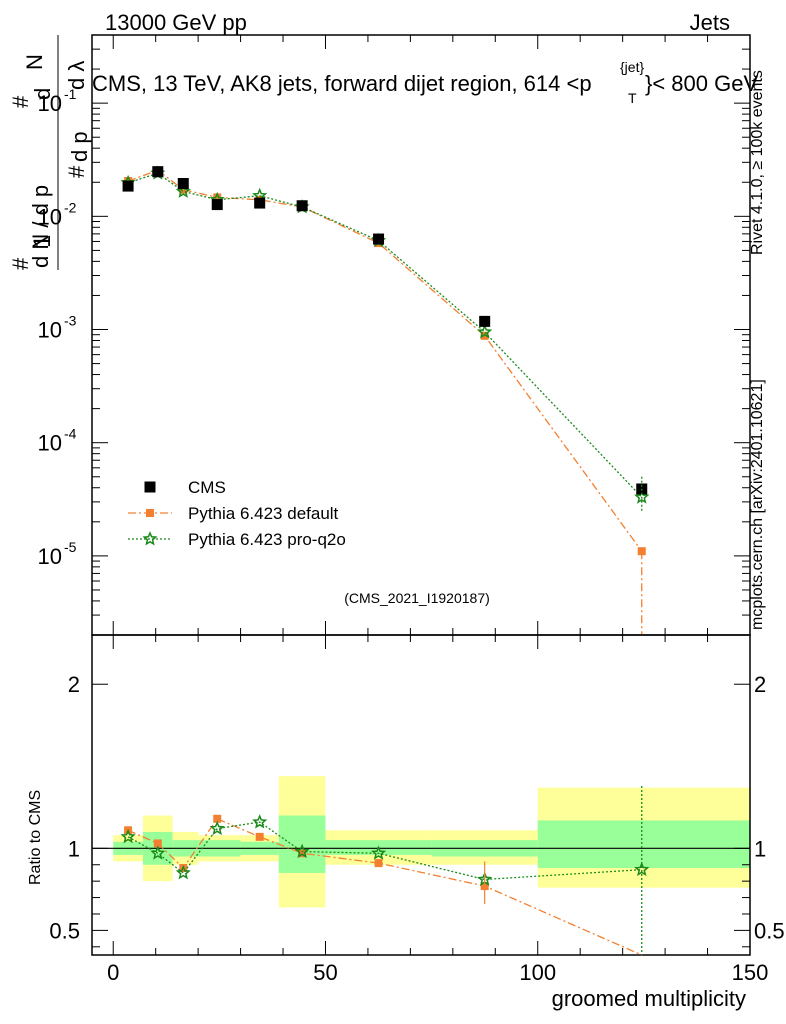 This screenshot has width=786, height=1024. I want to click on svg-text: 1, so click(42, 241).